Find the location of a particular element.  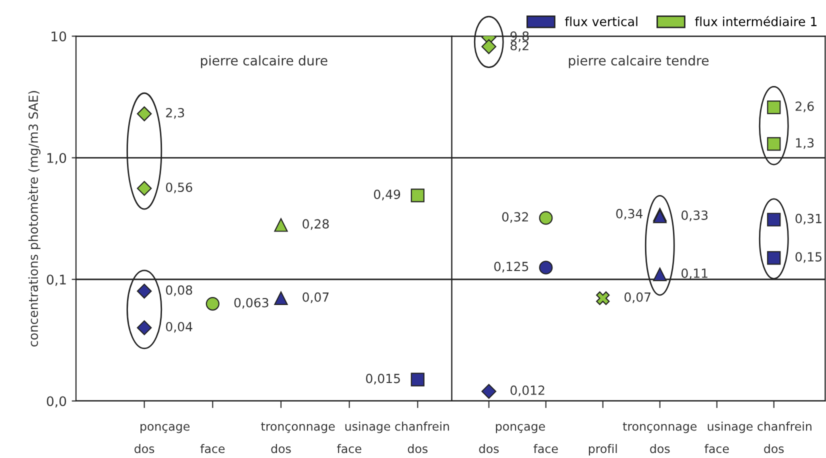

data-label: 0,08 is located at coordinates (179, 290).